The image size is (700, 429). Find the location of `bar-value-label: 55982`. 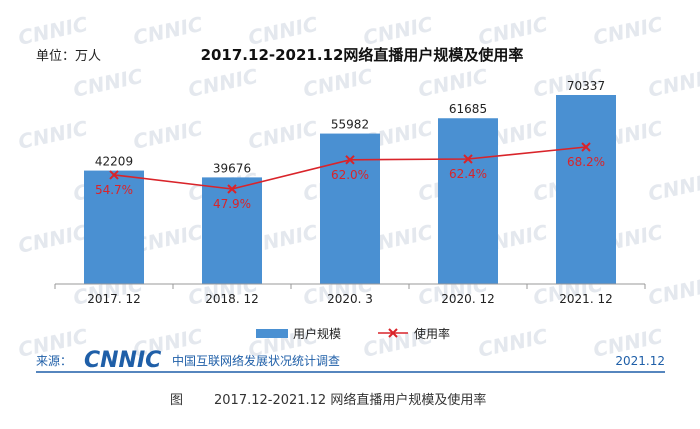

bar-value-label: 55982 is located at coordinates (350, 125).